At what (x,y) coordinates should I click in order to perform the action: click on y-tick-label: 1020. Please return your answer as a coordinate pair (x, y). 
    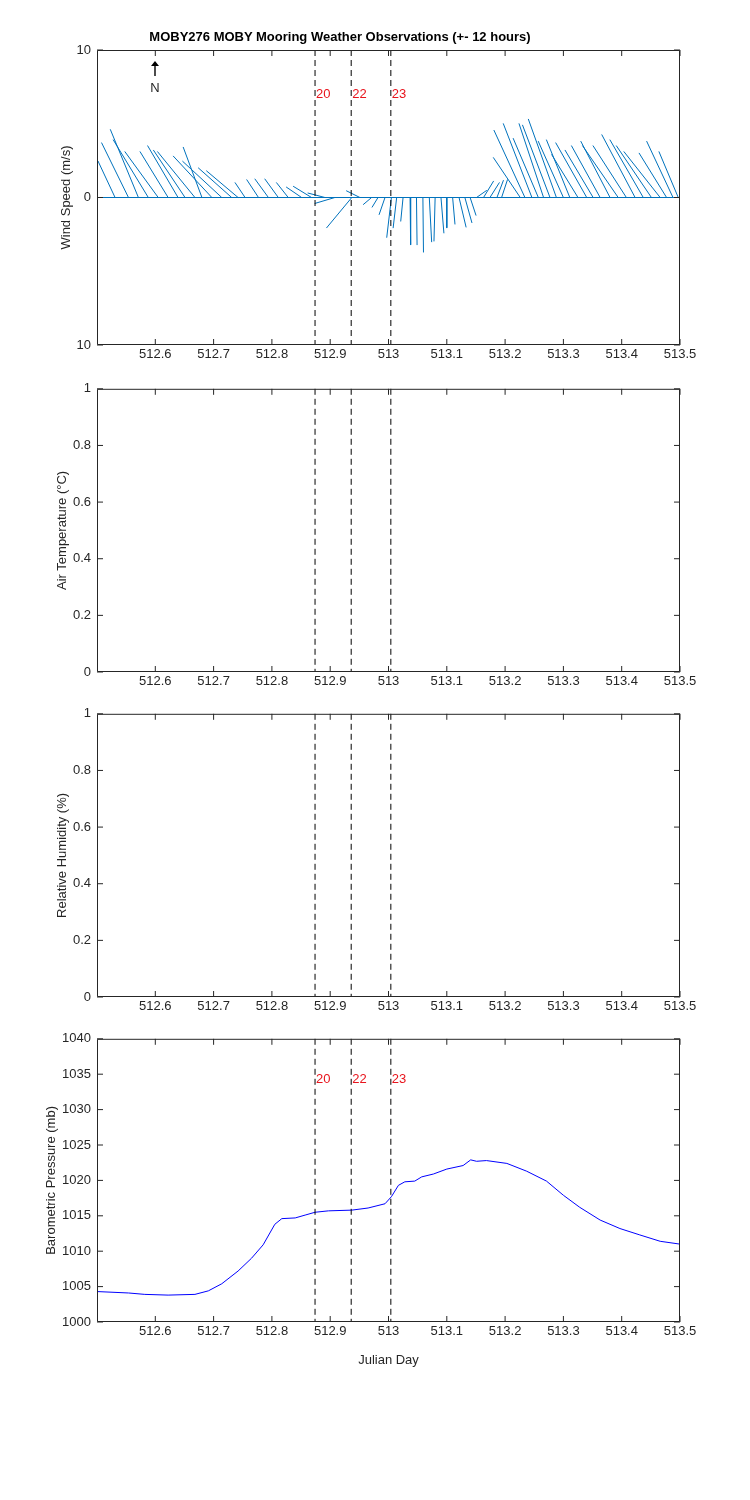
    Looking at the image, I should click on (76, 1179).